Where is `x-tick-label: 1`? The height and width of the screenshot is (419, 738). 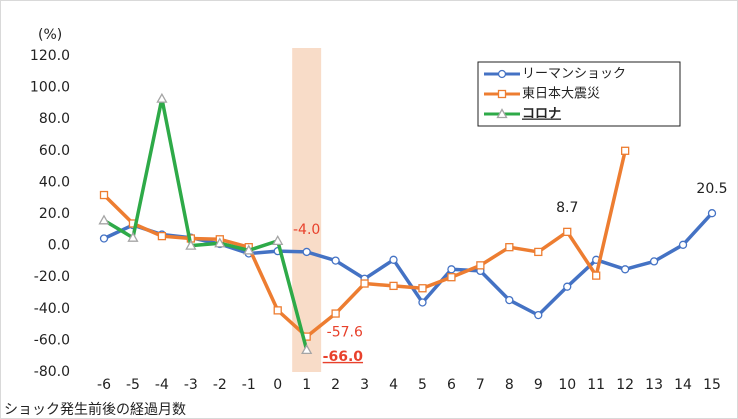
x-tick-label: 1 is located at coordinates (306, 385).